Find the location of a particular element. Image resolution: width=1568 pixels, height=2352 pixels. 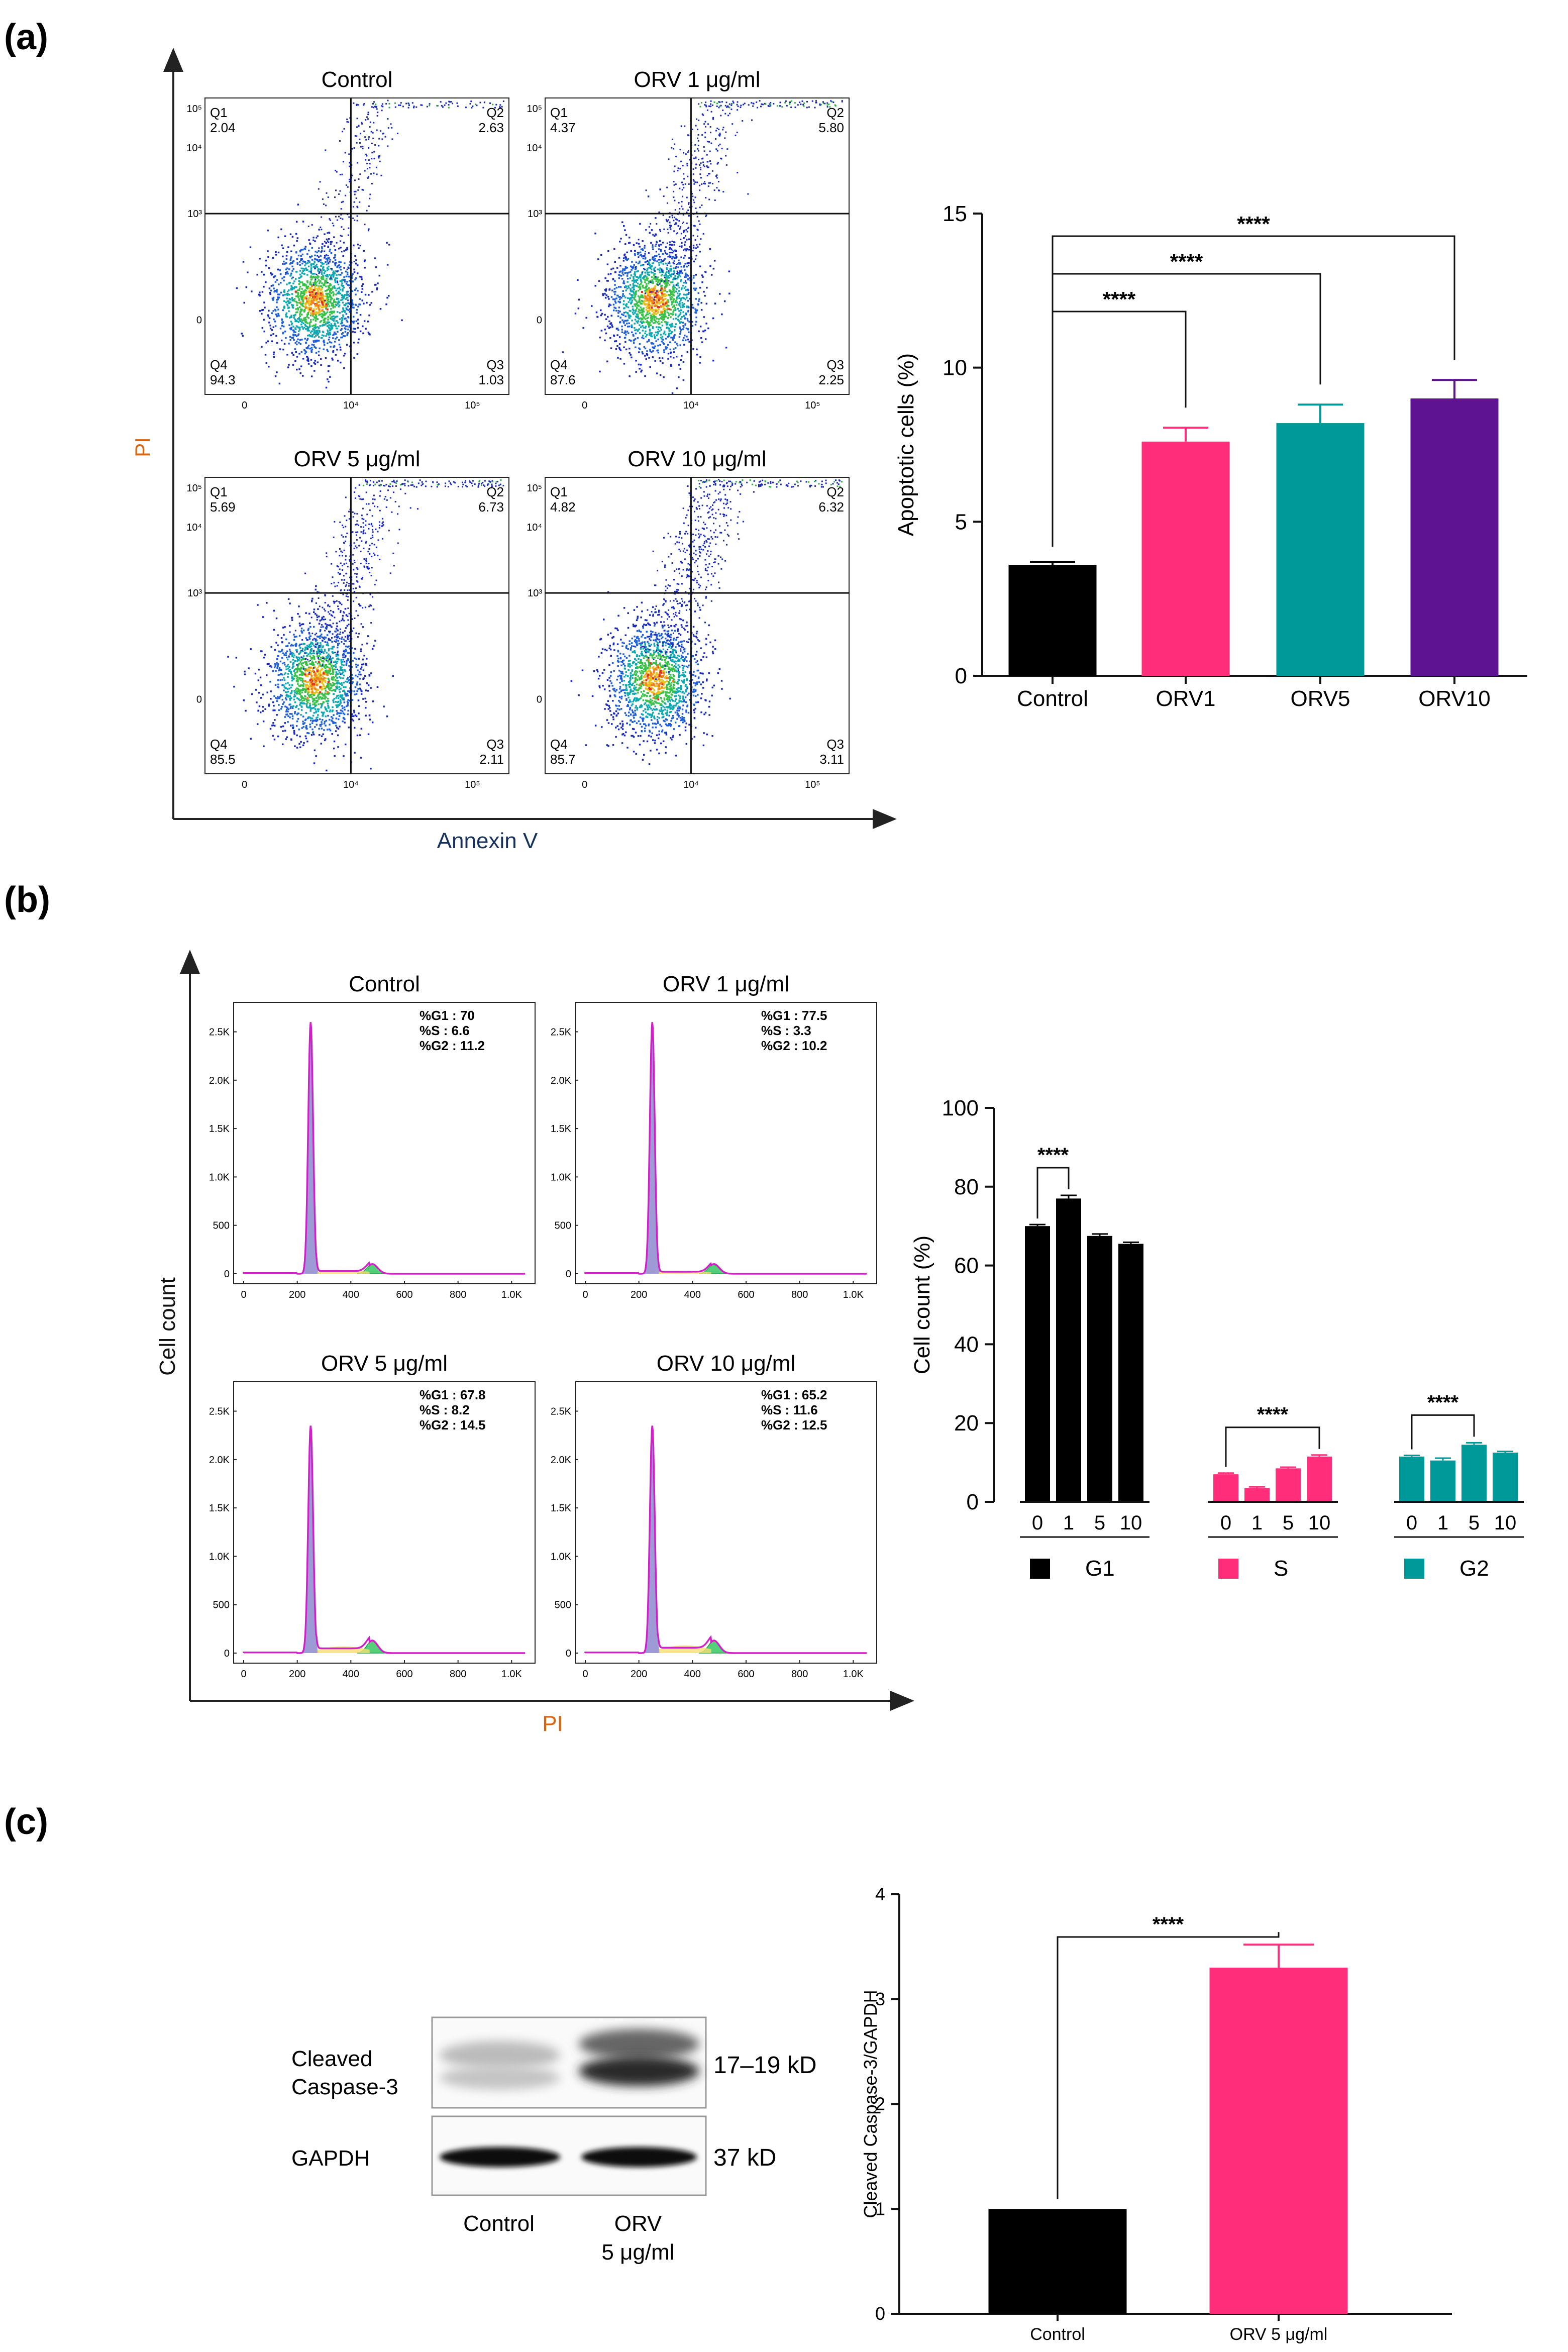

flow-scatter-points is located at coordinates (370, 244).